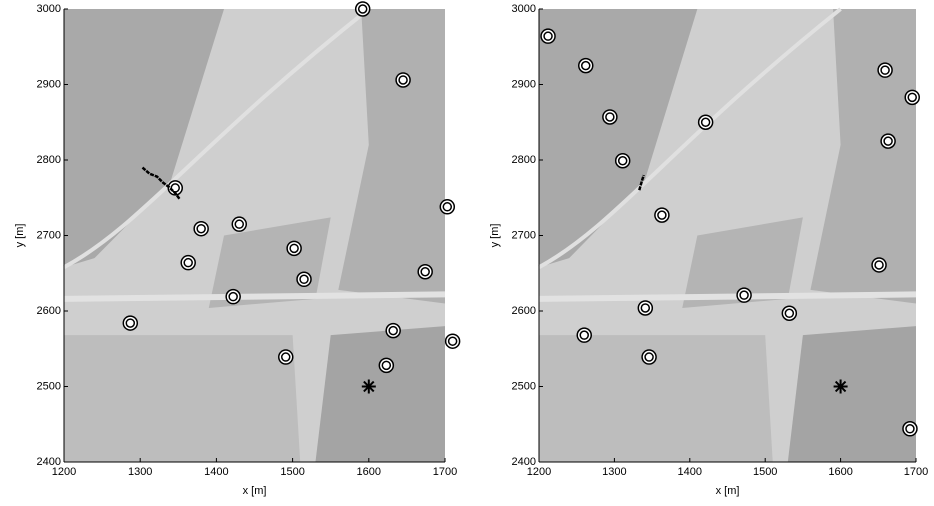  What do you see at coordinates (49, 9) in the screenshot?
I see `y-tick-label: 3000` at bounding box center [49, 9].